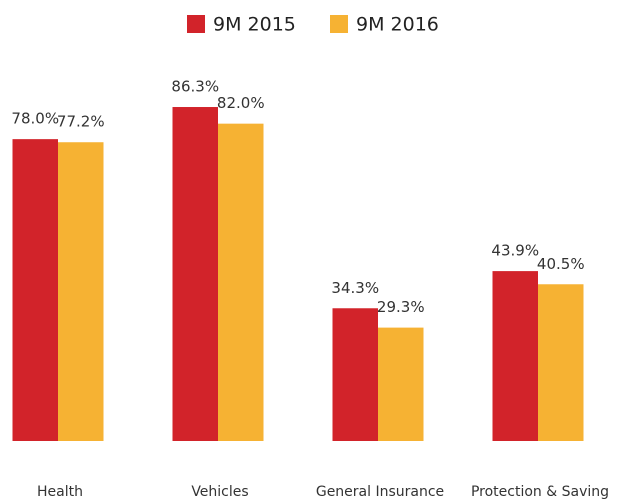  I want to click on data-label: 78.0%, so click(35, 119).